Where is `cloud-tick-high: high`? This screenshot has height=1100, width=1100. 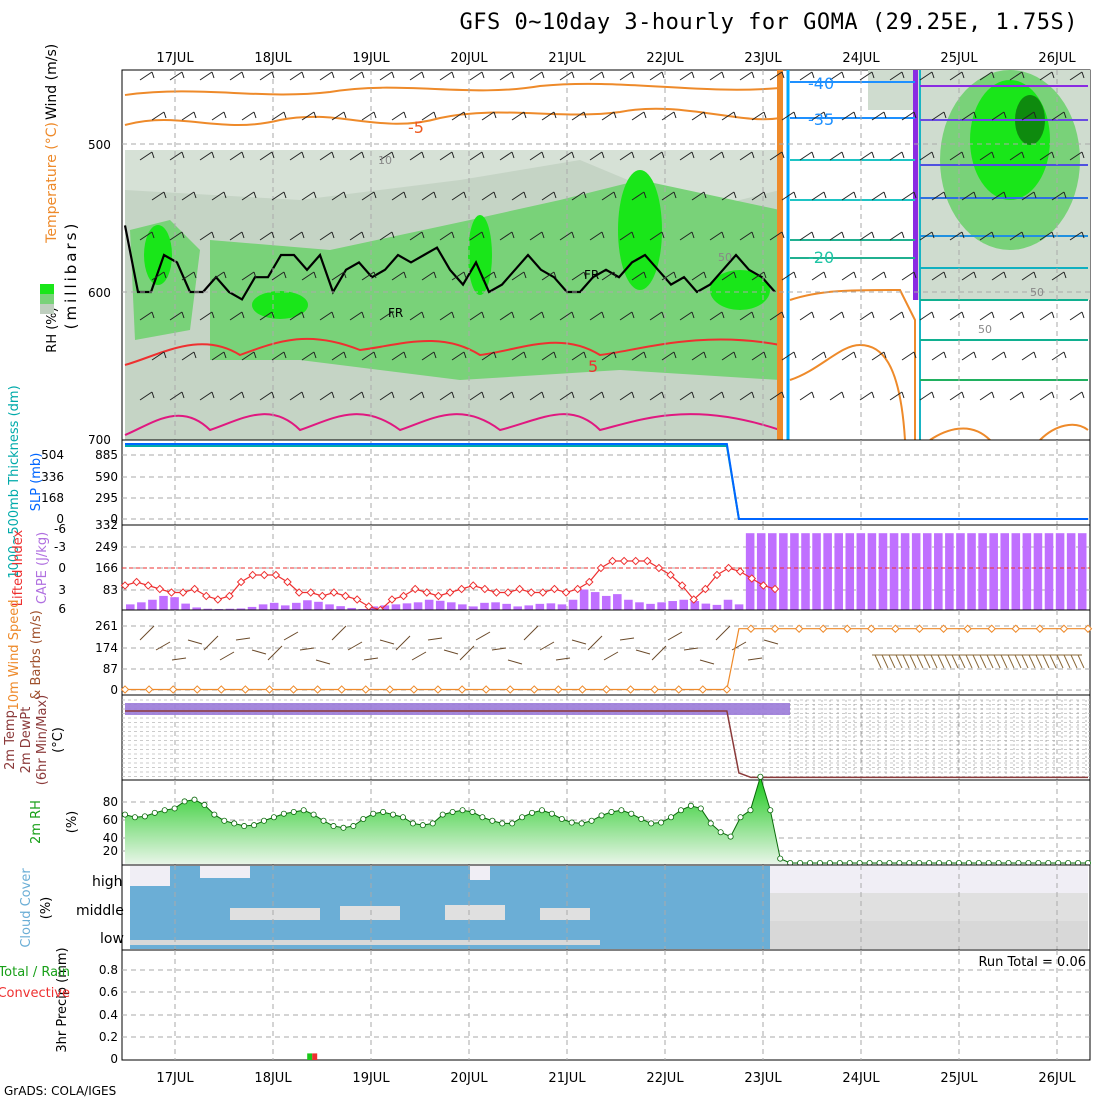
cloud-tick-high: high is located at coordinates (107, 882).